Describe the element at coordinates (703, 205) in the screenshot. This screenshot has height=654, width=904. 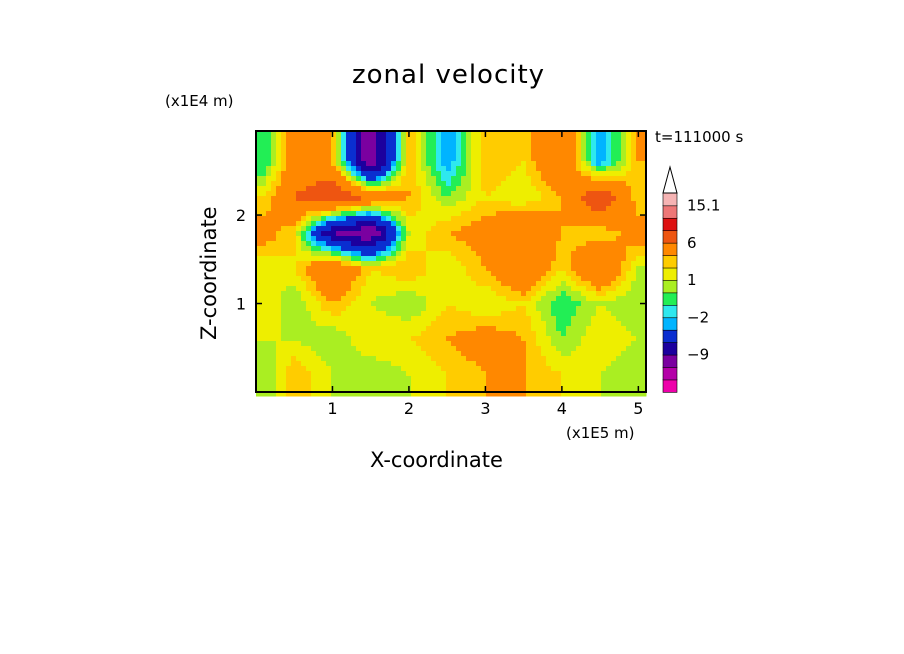
I see `colorbar-label: 15.1` at that location.